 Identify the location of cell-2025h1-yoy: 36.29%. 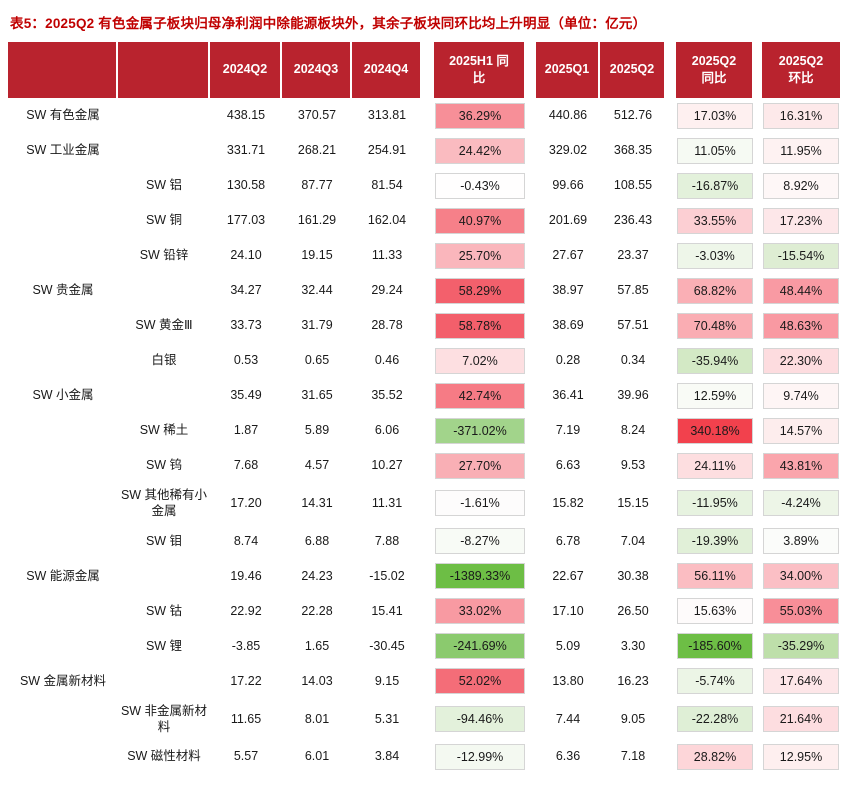
(480, 115).